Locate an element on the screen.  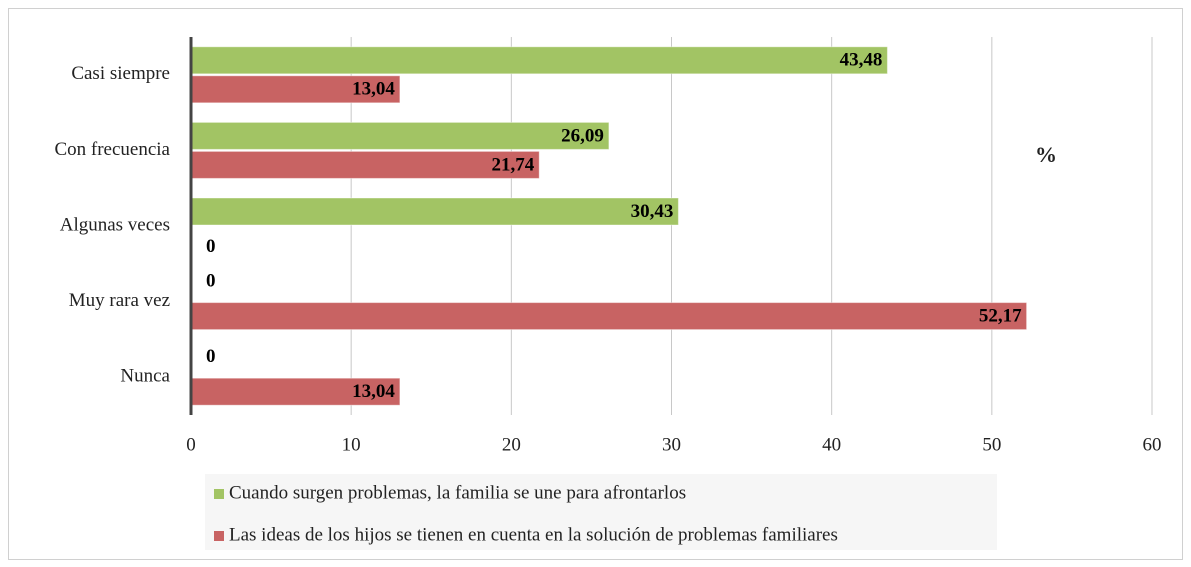
data-label: 30,43 is located at coordinates (652, 211).